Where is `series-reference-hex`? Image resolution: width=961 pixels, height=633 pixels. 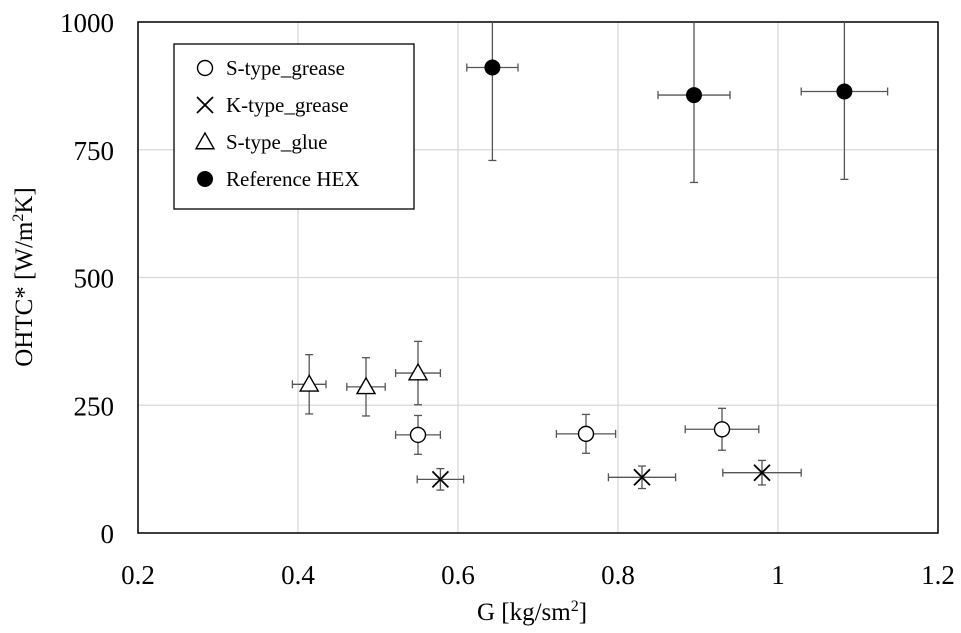
series-reference-hex is located at coordinates (677, 103).